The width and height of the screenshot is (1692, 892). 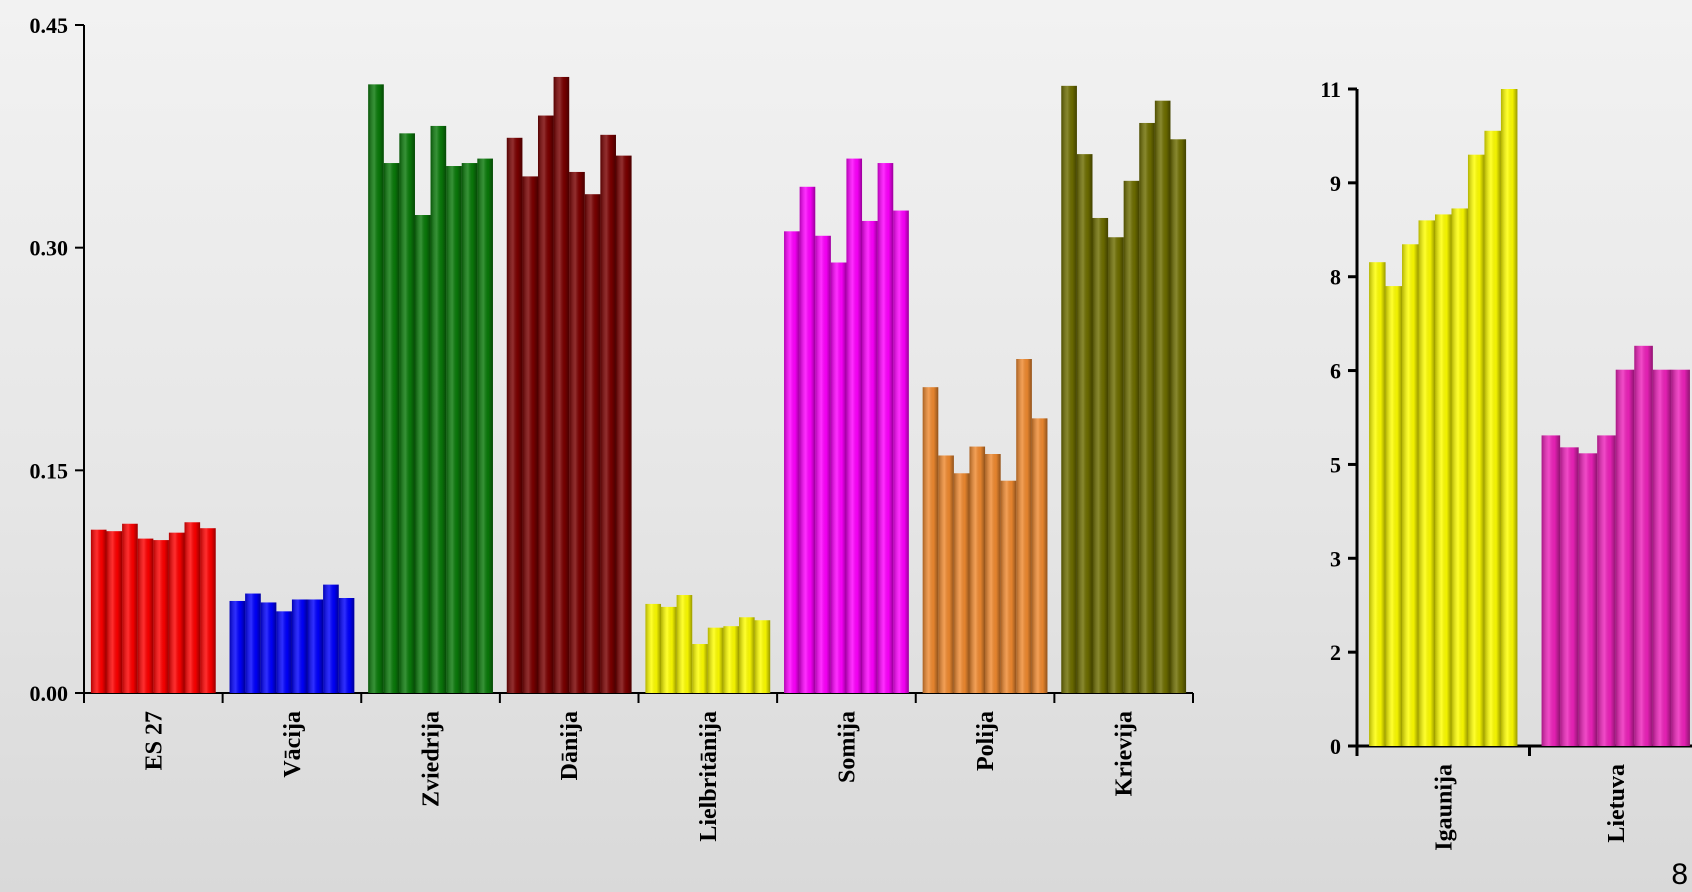 What do you see at coordinates (1335, 746) in the screenshot?
I see `y-tick-label: 0` at bounding box center [1335, 746].